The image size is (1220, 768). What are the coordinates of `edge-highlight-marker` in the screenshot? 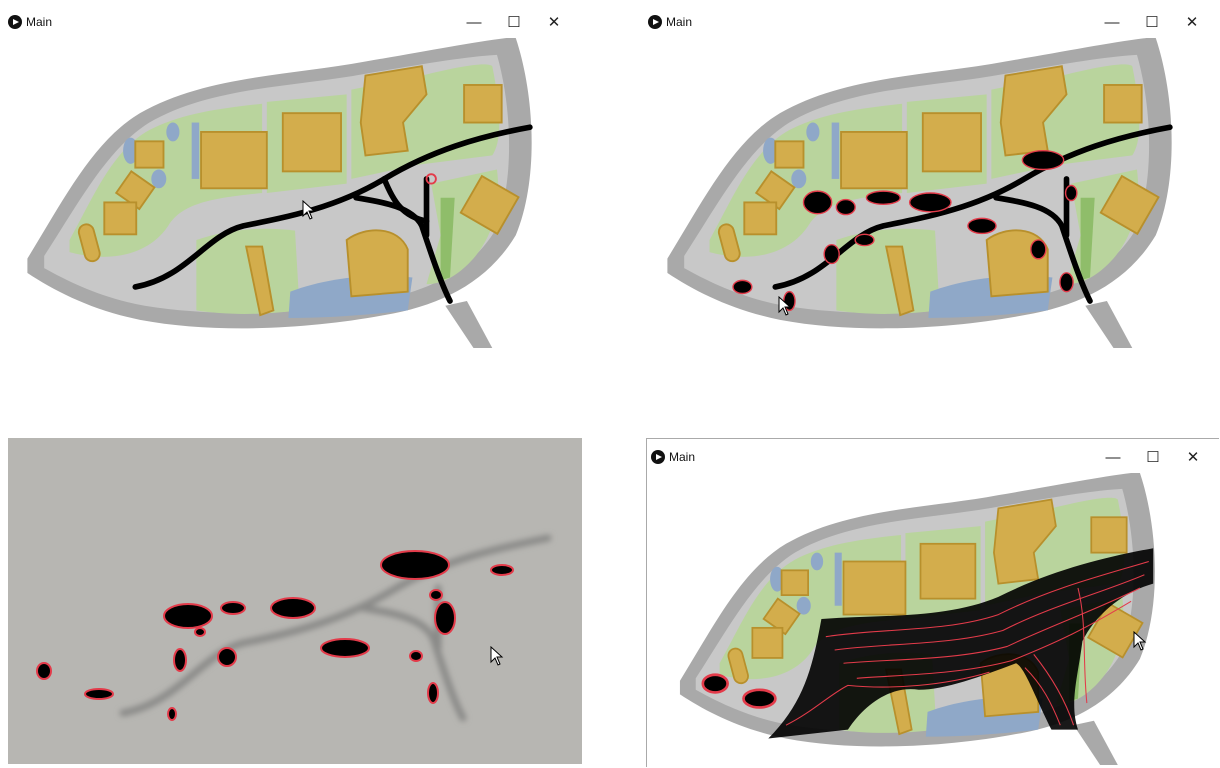 It's located at (431, 179).